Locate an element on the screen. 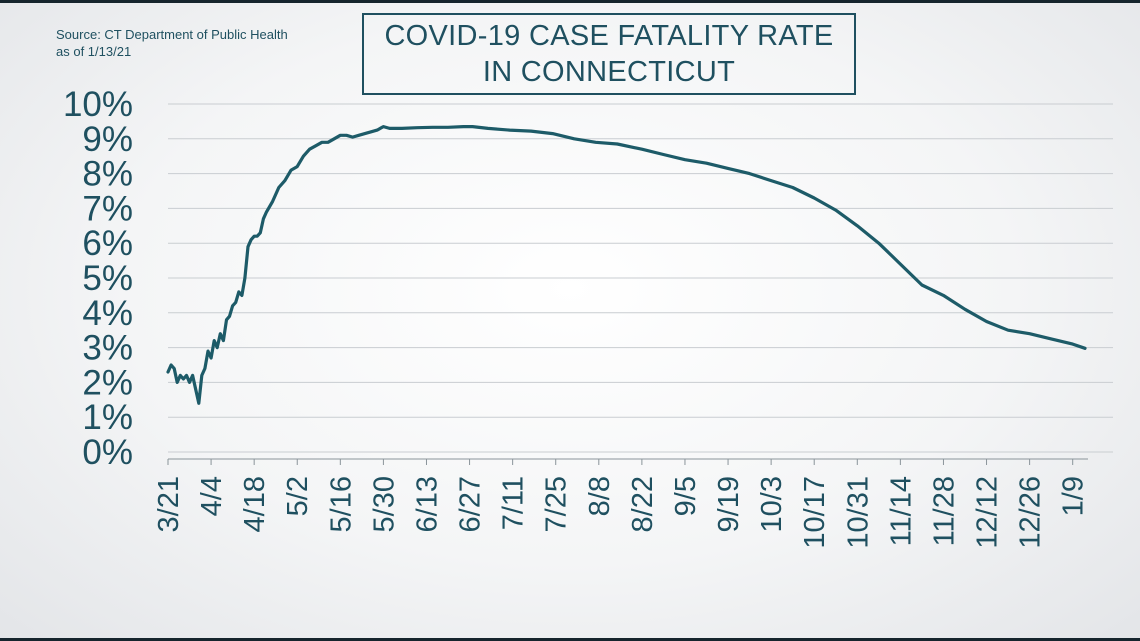 This screenshot has height=641, width=1140. y-tick-label: 2% is located at coordinates (107, 382).